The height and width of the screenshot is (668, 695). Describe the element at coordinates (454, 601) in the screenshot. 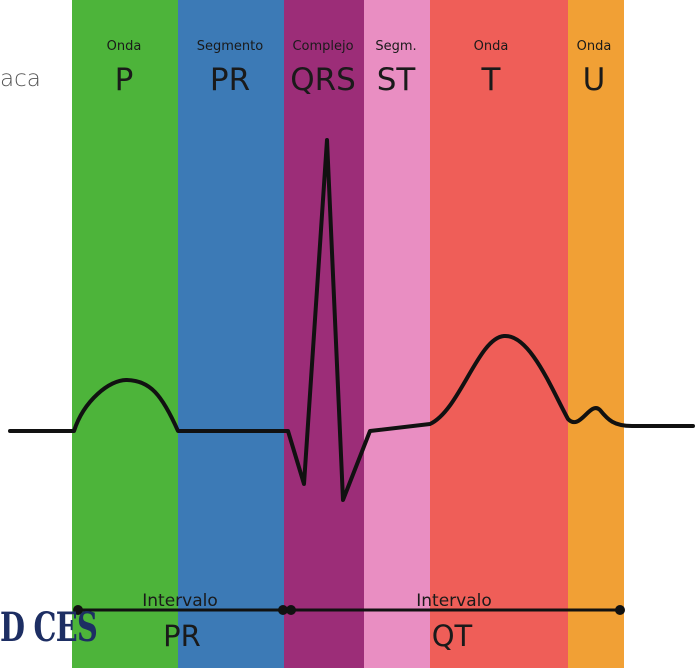

I see `interval-qt-small: Intervalo` at that location.